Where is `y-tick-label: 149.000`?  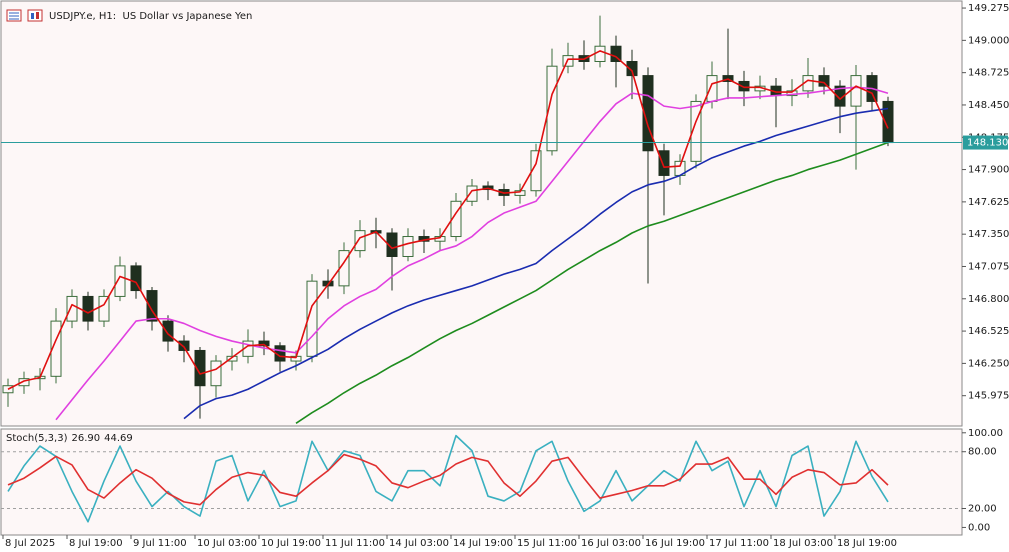
y-tick-label: 149.000 is located at coordinates (988, 40).